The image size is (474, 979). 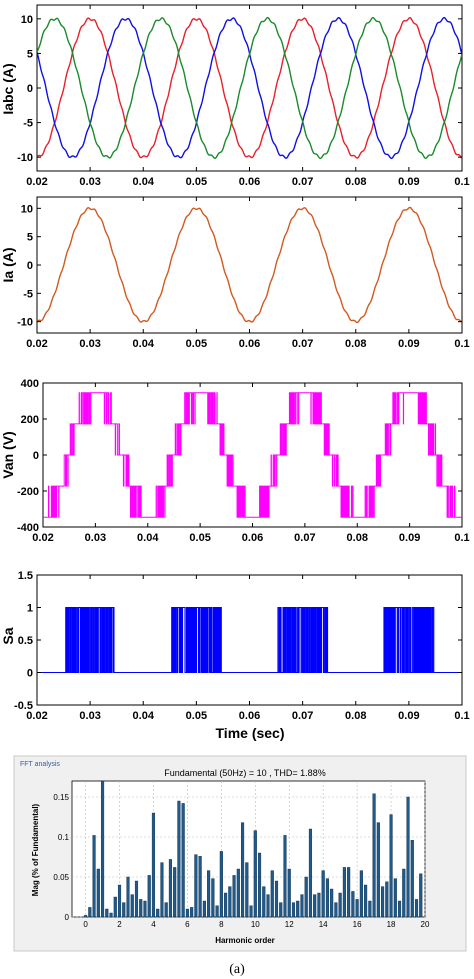 What do you see at coordinates (196, 716) in the screenshot?
I see `sa-x-tick-label: 0.05` at bounding box center [196, 716].